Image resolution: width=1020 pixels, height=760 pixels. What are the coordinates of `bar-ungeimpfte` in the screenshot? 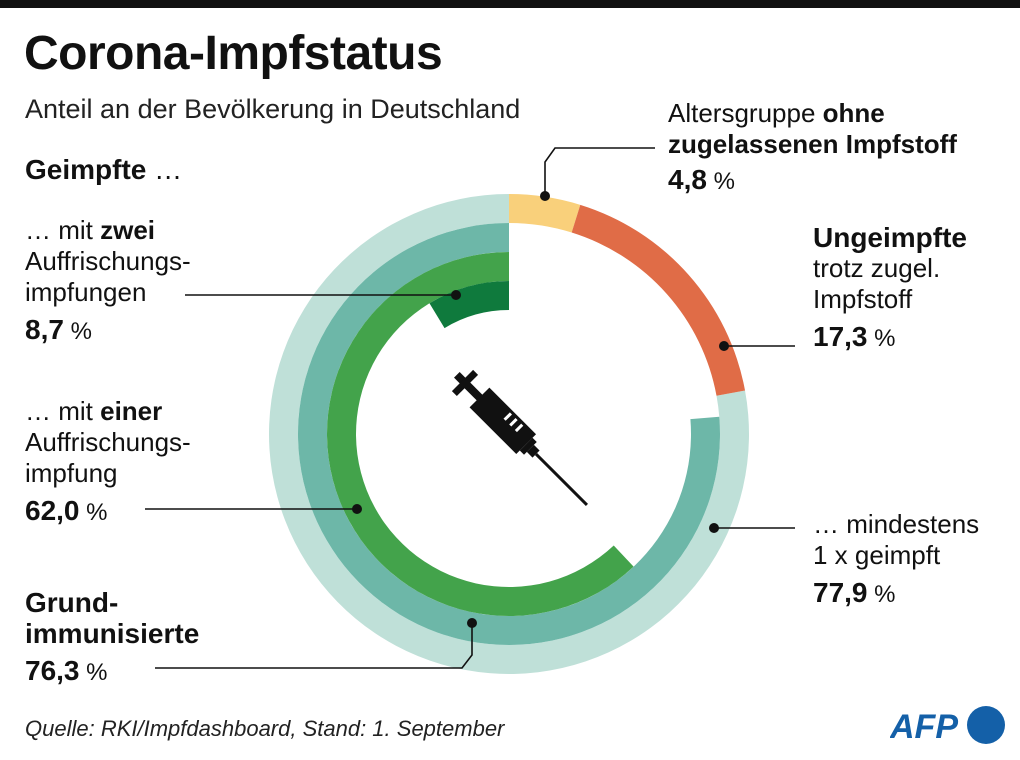 It's located at (658, 300).